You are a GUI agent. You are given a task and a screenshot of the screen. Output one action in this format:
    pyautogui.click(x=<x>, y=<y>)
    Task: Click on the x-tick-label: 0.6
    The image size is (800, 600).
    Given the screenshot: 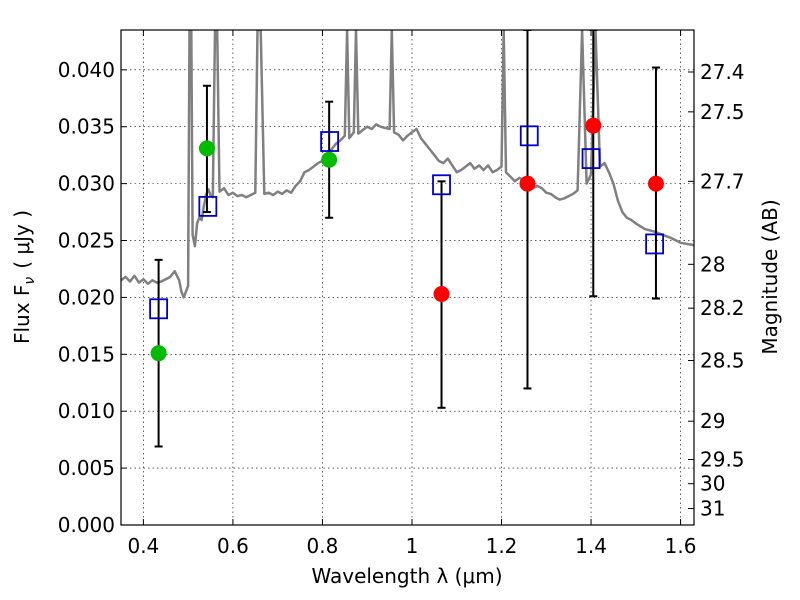 What is the action you would take?
    pyautogui.click(x=233, y=546)
    